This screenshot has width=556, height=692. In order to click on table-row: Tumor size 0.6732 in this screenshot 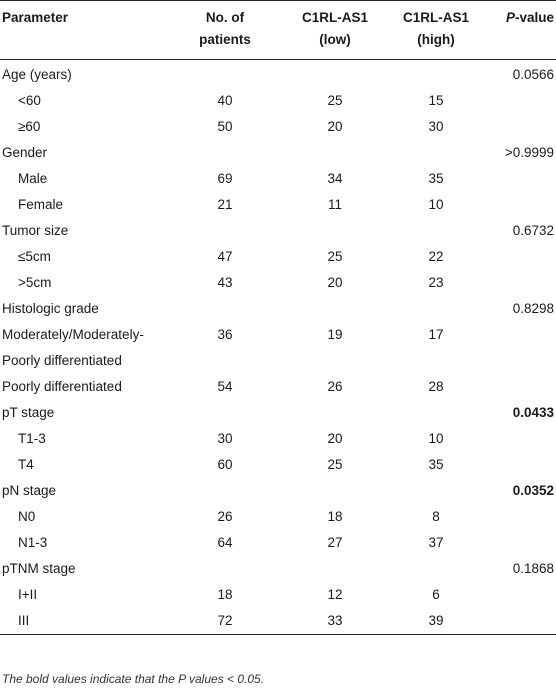, I will do `click(278, 231)`.